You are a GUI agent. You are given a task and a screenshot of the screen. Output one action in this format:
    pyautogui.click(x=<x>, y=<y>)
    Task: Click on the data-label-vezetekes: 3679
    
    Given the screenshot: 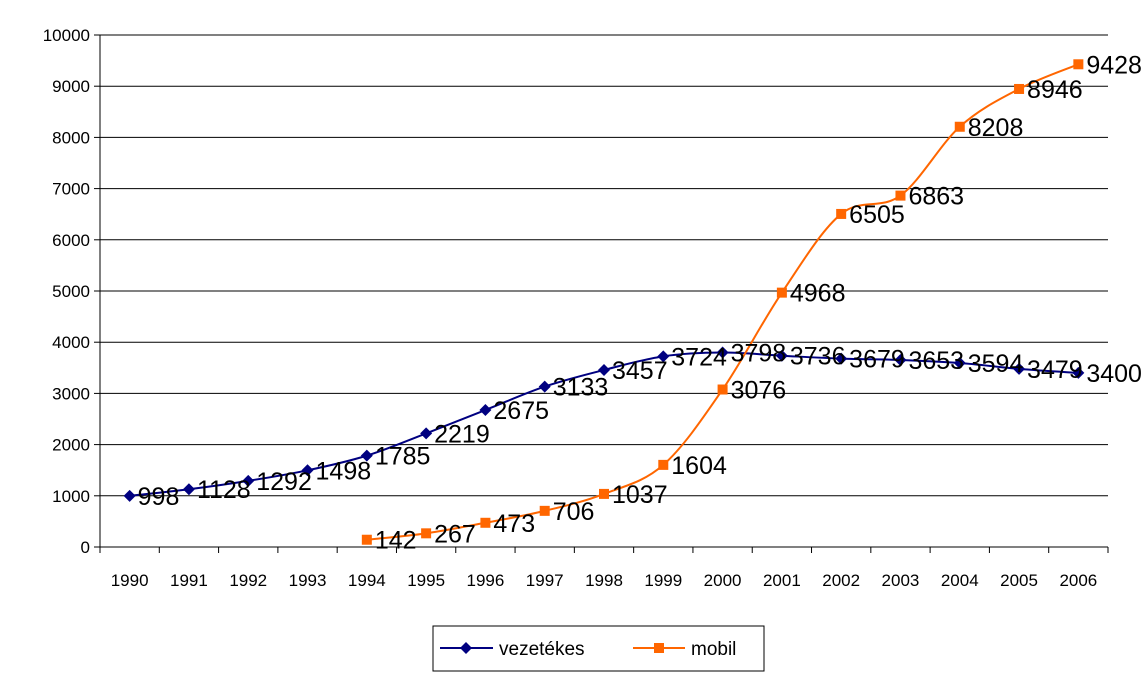 What is the action you would take?
    pyautogui.click(x=877, y=360)
    